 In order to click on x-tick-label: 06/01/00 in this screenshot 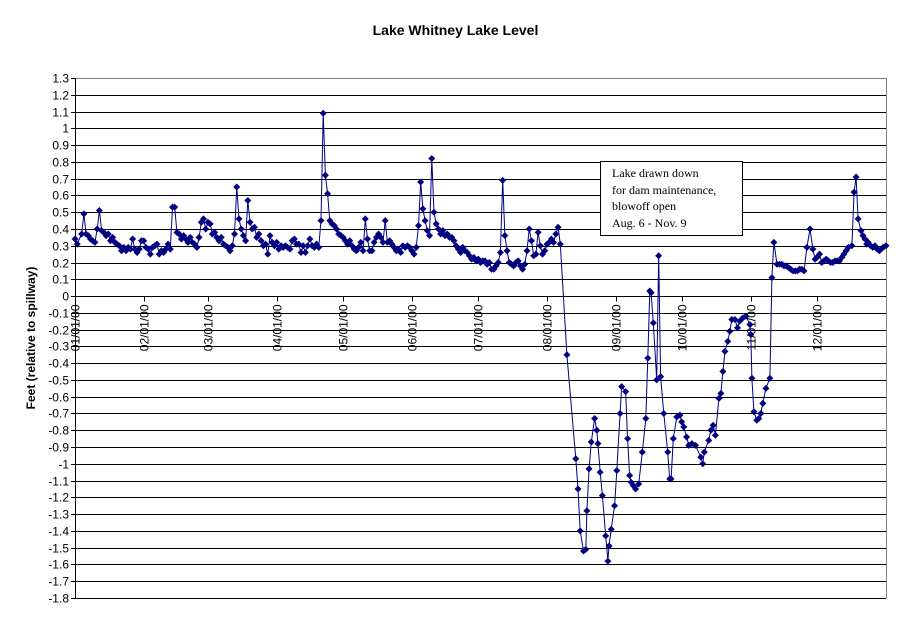, I will do `click(413, 327)`.